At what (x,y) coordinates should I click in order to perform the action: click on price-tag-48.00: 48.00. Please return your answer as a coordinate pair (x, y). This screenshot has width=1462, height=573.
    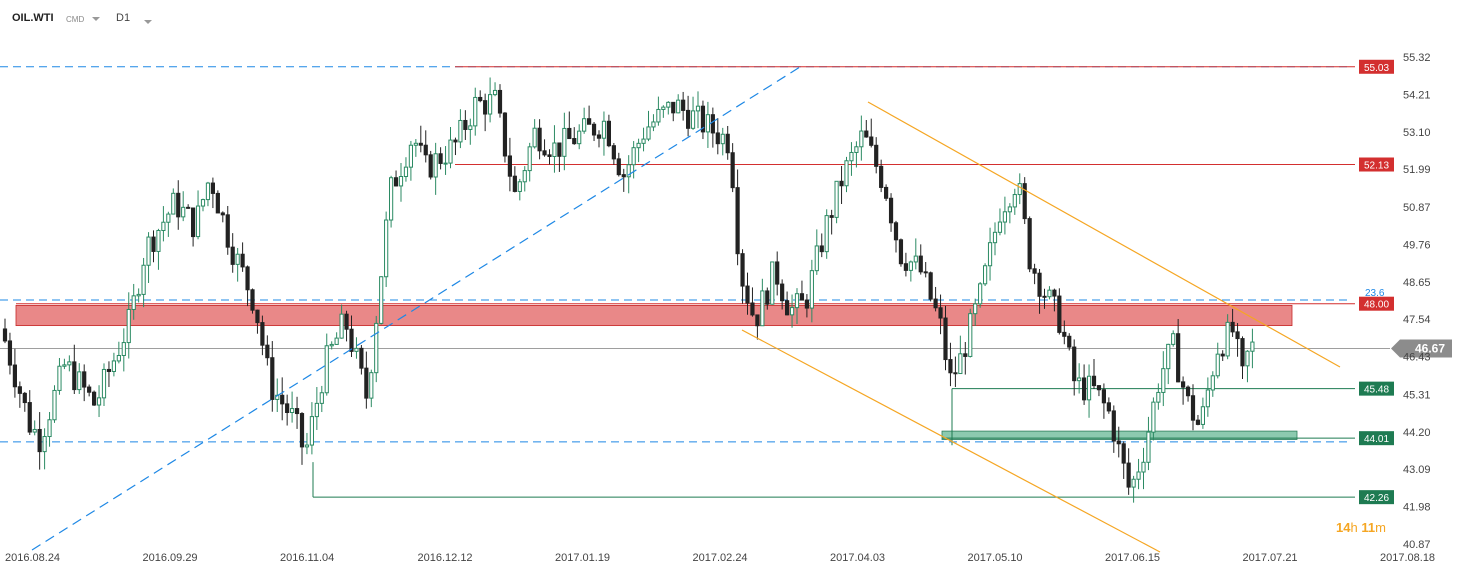
    Looking at the image, I should click on (1376, 303).